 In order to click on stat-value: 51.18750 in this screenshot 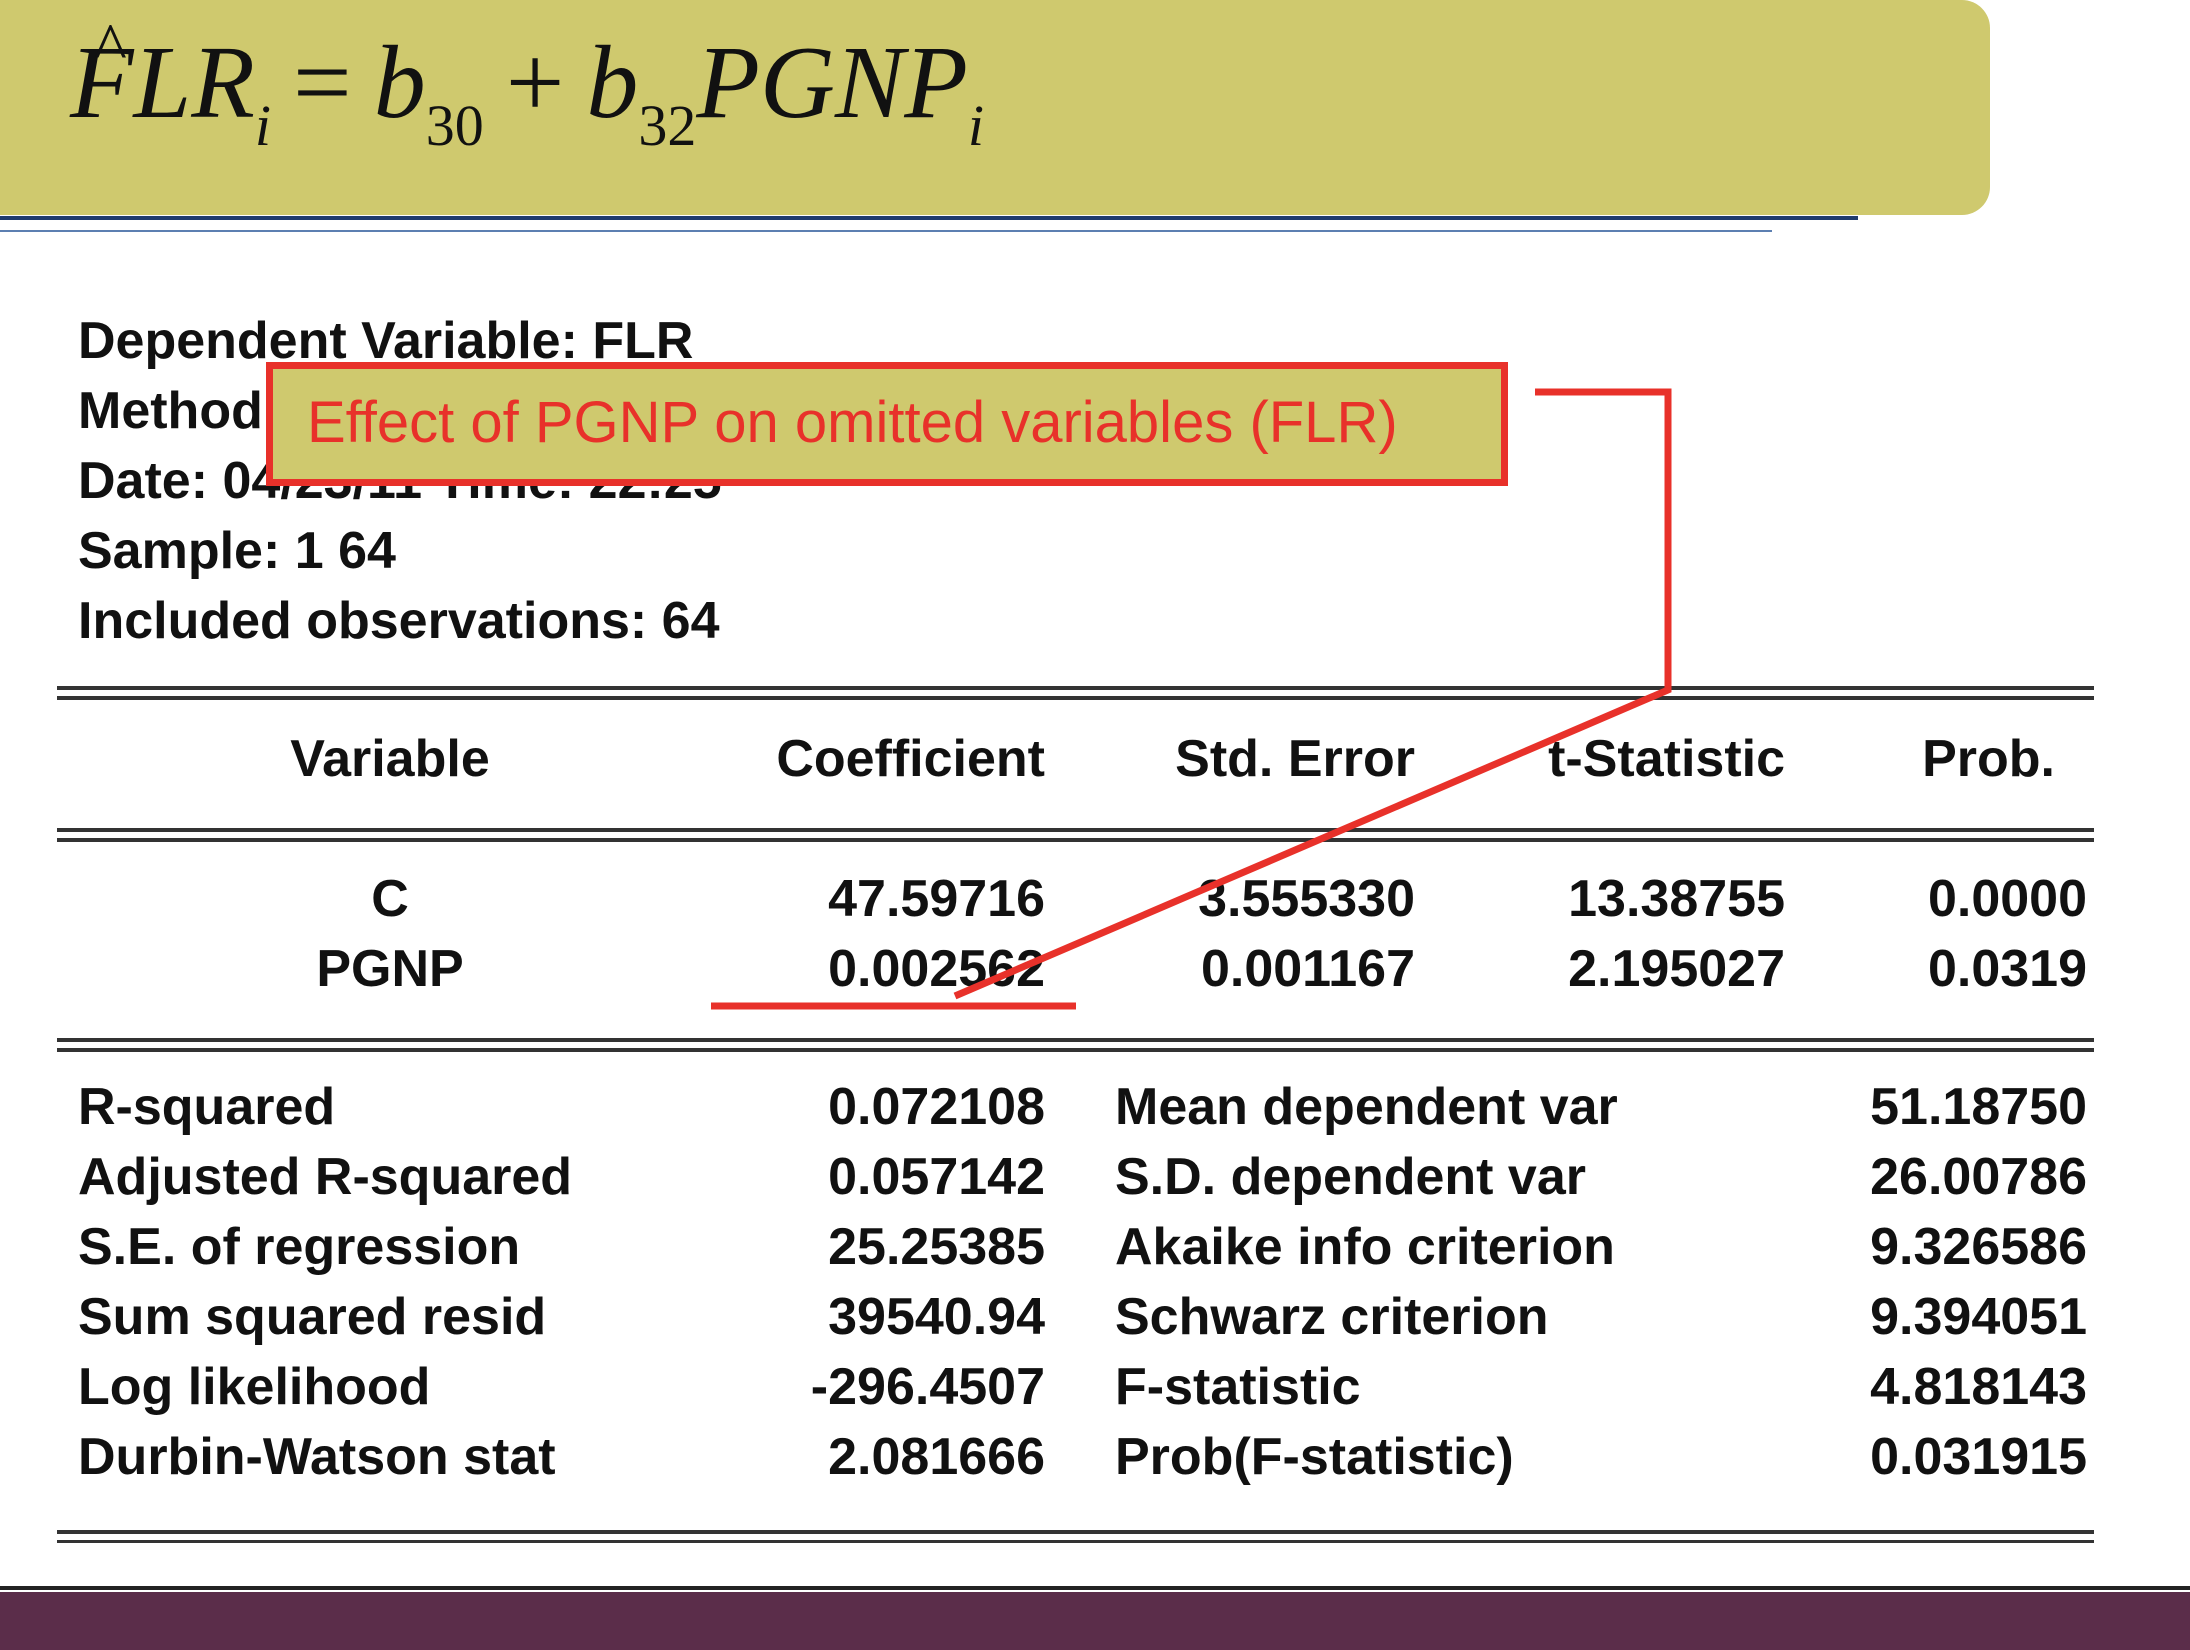, I will do `click(1978, 1107)`.